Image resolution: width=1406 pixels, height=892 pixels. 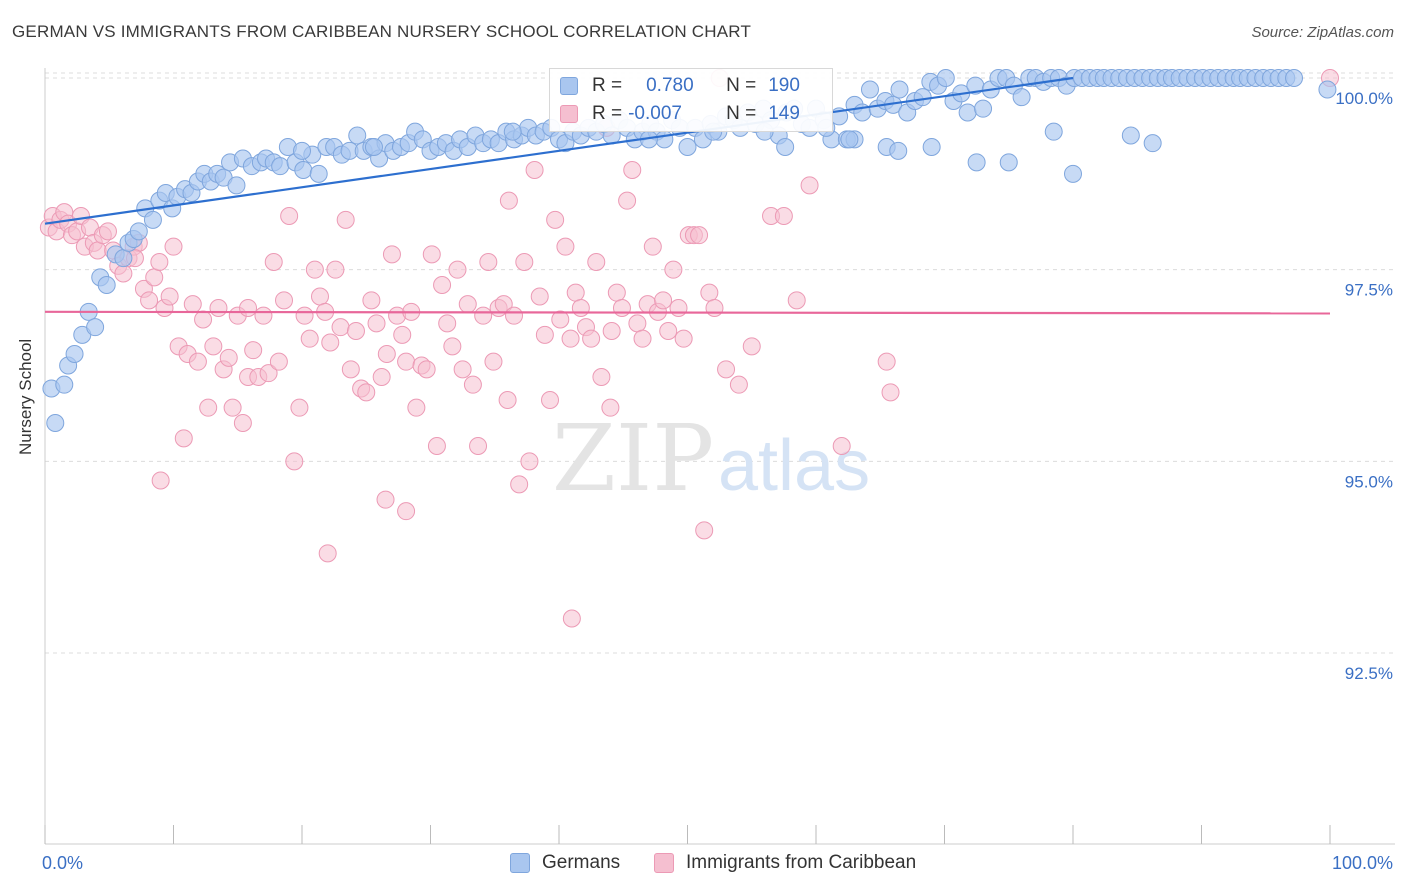 What do you see at coordinates (1364, 386) in the screenshot?
I see `y-tick-labels: 92.5% 95.0% 97.5% 100.0%` at bounding box center [1364, 386].